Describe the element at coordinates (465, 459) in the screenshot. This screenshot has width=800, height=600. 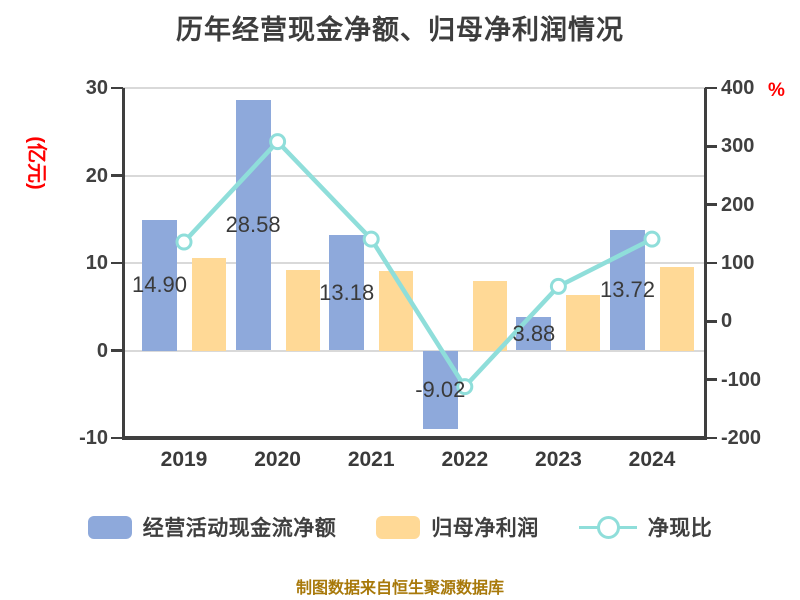
I see `x-axis-label-2022: 2022` at that location.